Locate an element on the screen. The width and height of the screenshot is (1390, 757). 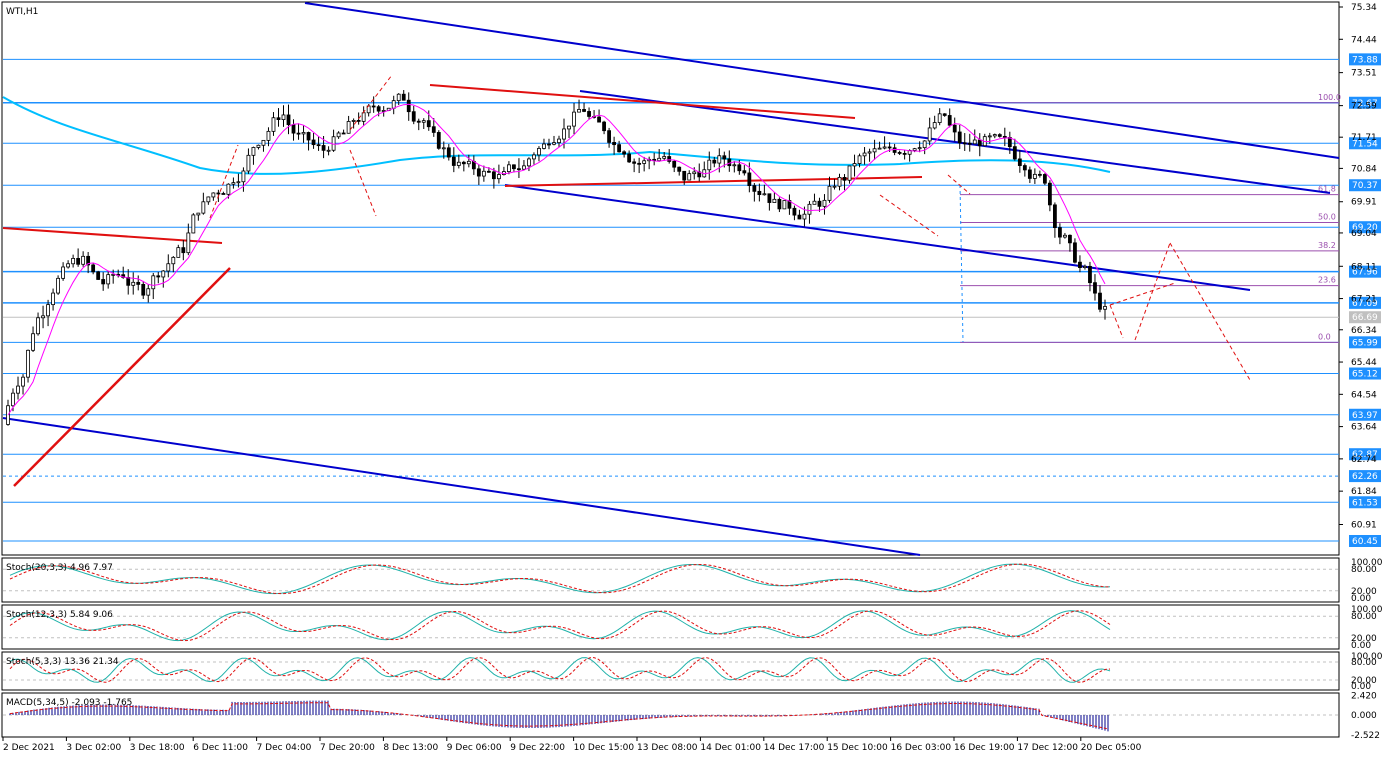
time-tick-label: 13 Dec 08:00 is located at coordinates (667, 748).